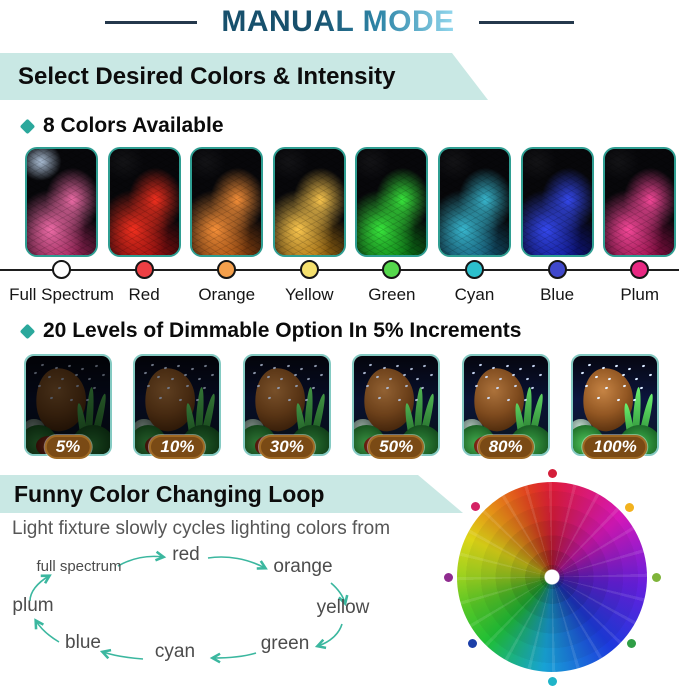 The image size is (679, 686). Describe the element at coordinates (286, 447) in the screenshot. I see `dim-level-badge: 30%` at that location.